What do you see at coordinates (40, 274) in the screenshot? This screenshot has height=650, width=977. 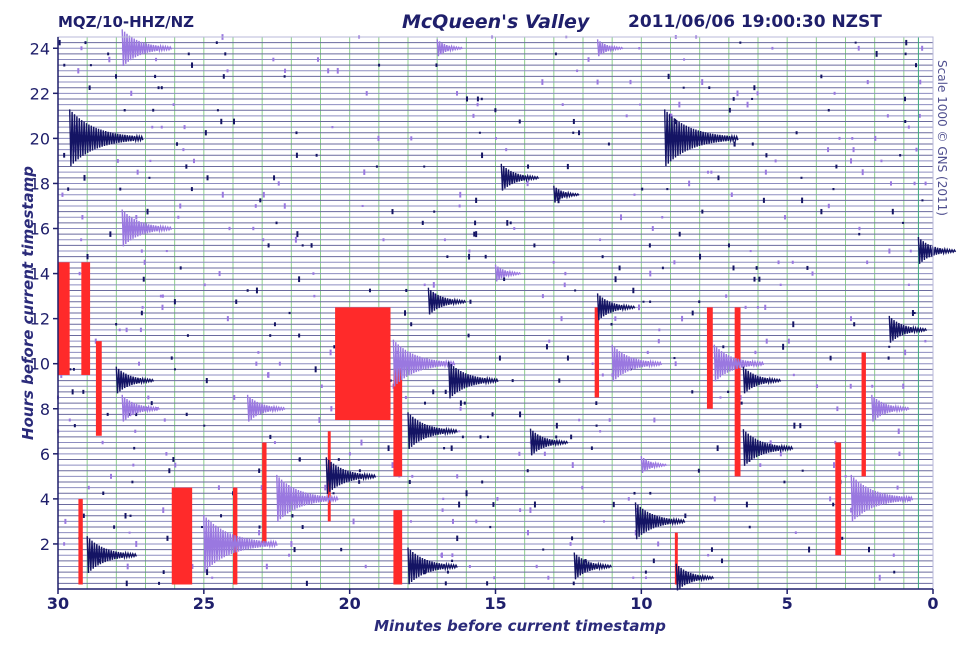 I see `y-tick-label: 14` at bounding box center [40, 274].